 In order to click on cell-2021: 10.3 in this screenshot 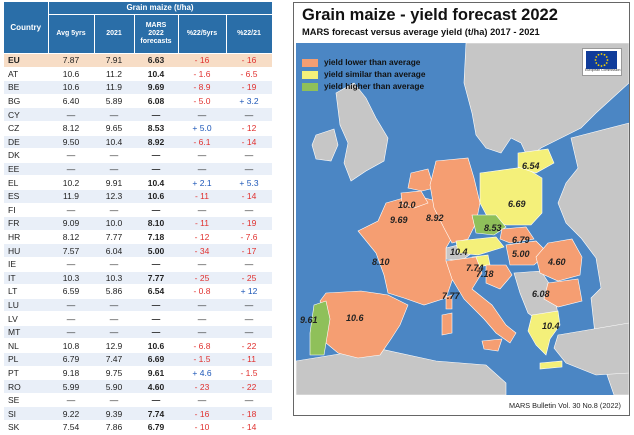, I will do `click(114, 278)`.